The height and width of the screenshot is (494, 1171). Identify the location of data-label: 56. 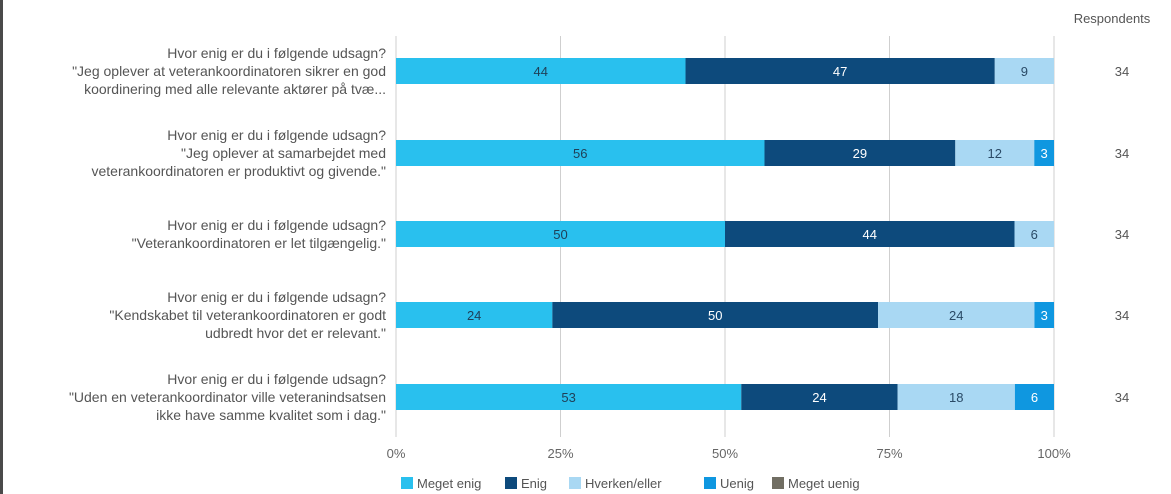
(580, 153).